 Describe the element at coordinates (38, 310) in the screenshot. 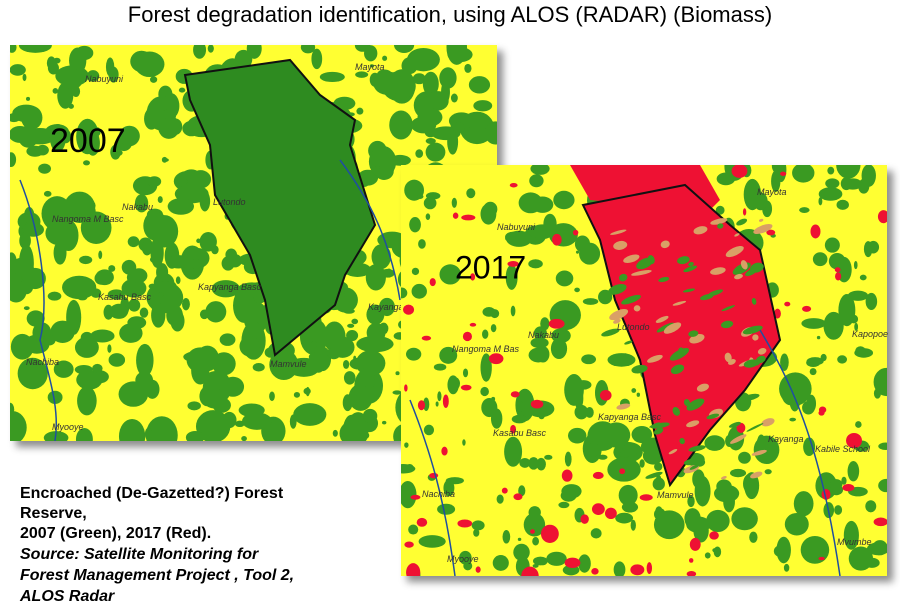

I see `river` at that location.